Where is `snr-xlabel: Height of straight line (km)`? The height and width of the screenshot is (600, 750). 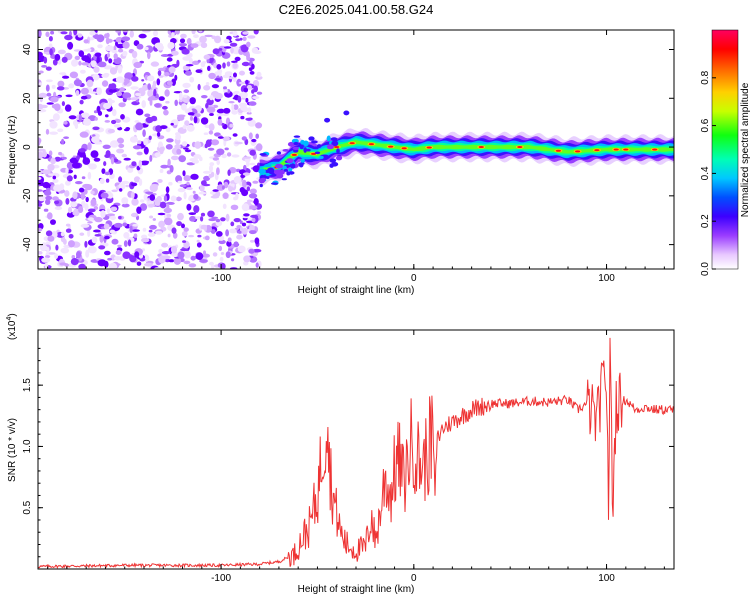 snr-xlabel: Height of straight line (km) is located at coordinates (356, 589).